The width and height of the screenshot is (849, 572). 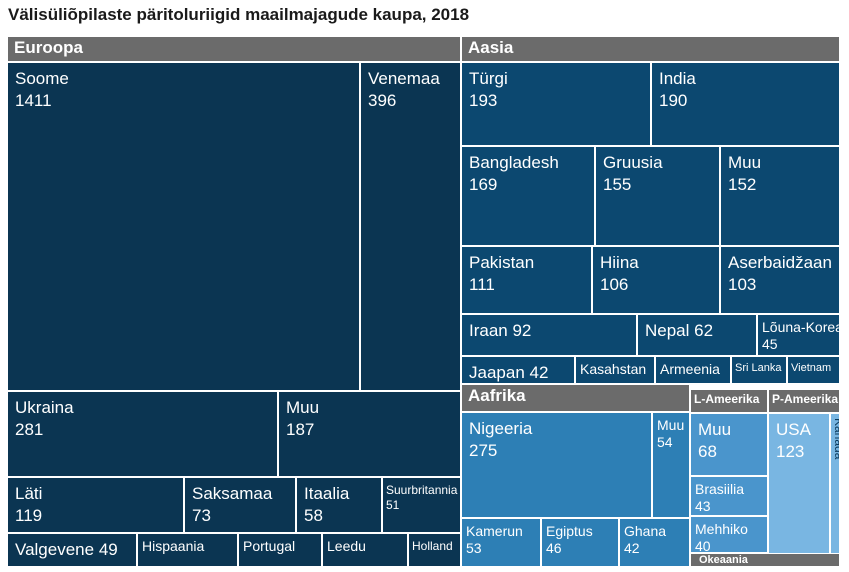 I want to click on group-header-euroopa: Euroopa, so click(x=234, y=49).